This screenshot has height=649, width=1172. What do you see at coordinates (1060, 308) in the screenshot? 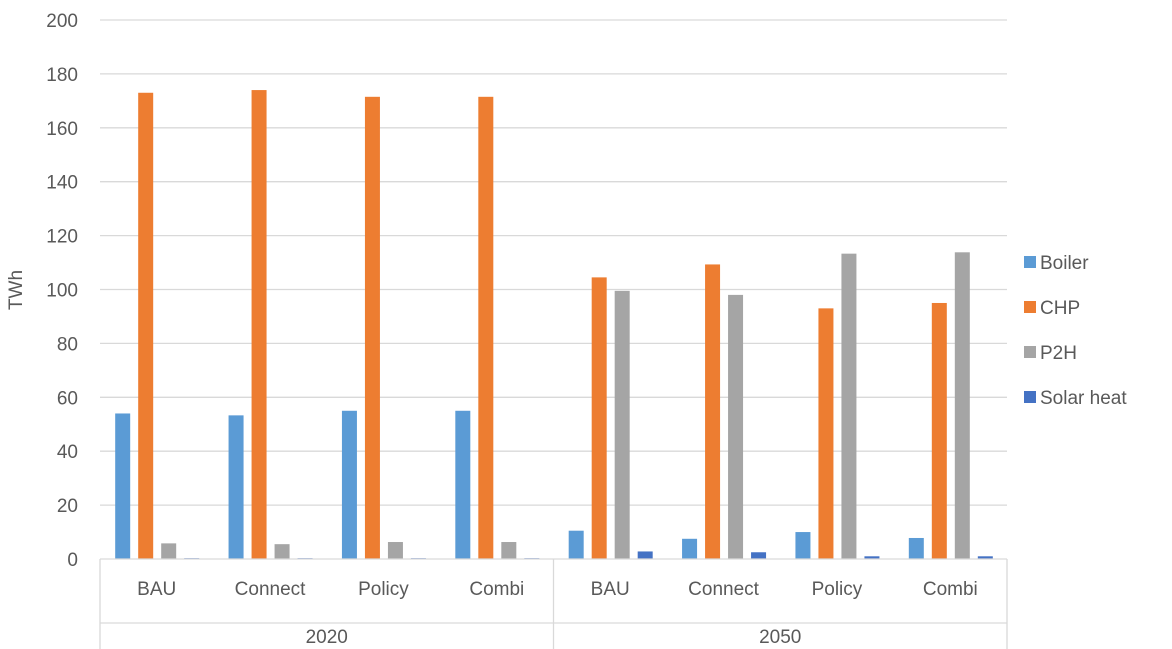
I see `legend-label: CHP` at bounding box center [1060, 308].